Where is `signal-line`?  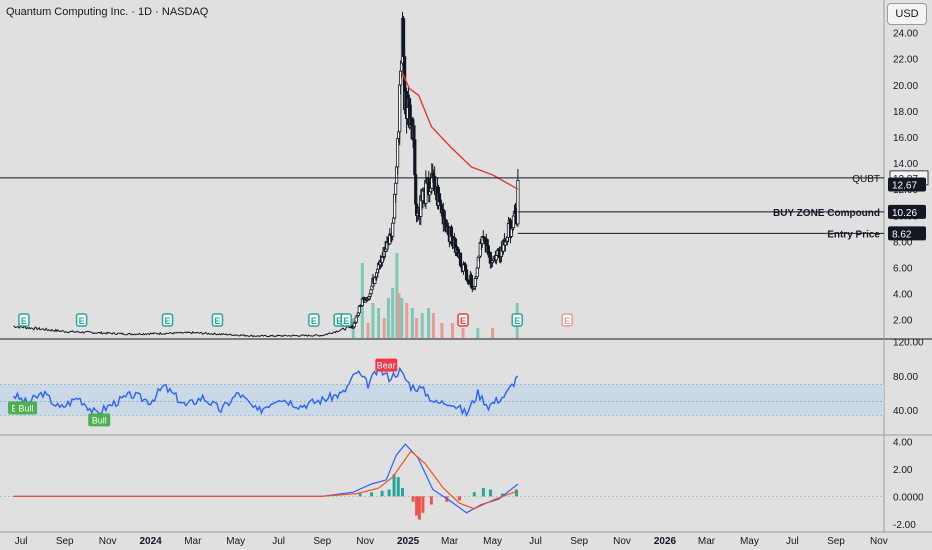
signal-line is located at coordinates (266, 480).